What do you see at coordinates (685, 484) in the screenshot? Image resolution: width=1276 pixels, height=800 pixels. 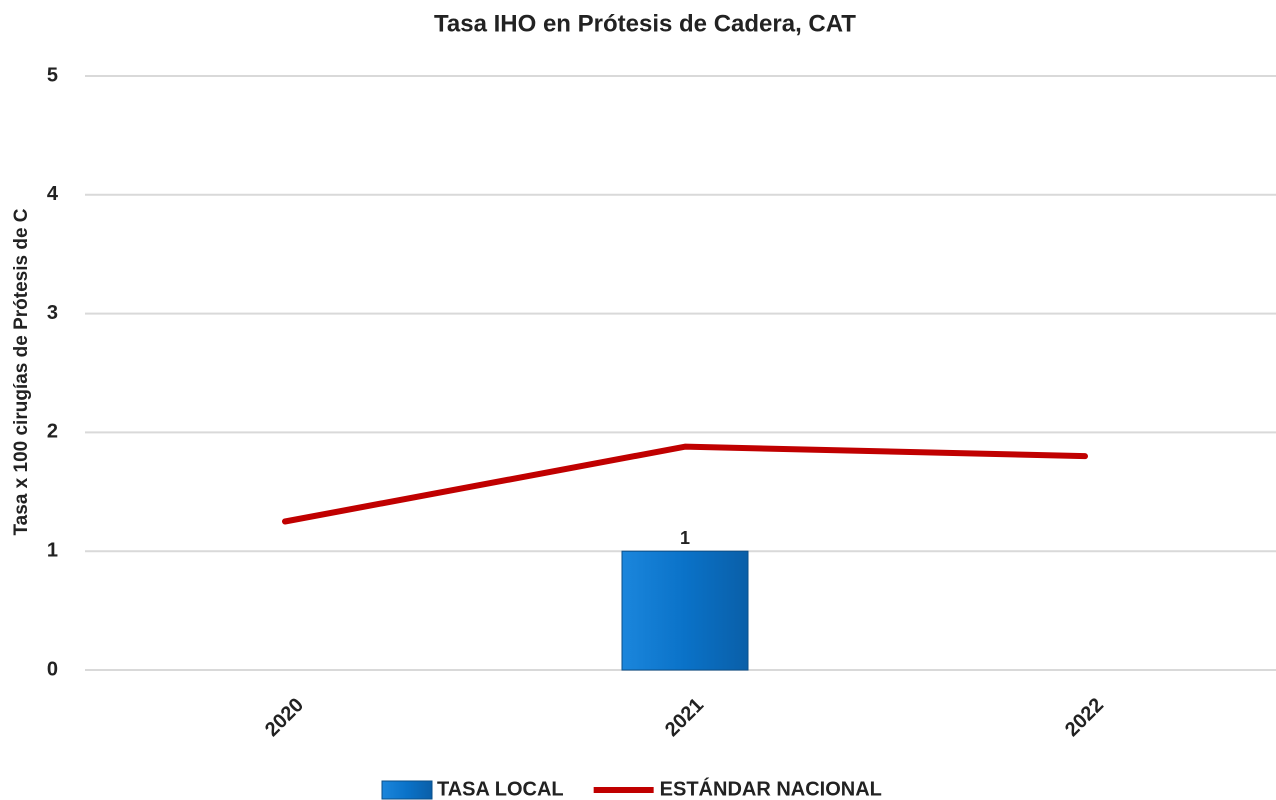 I see `line` at bounding box center [685, 484].